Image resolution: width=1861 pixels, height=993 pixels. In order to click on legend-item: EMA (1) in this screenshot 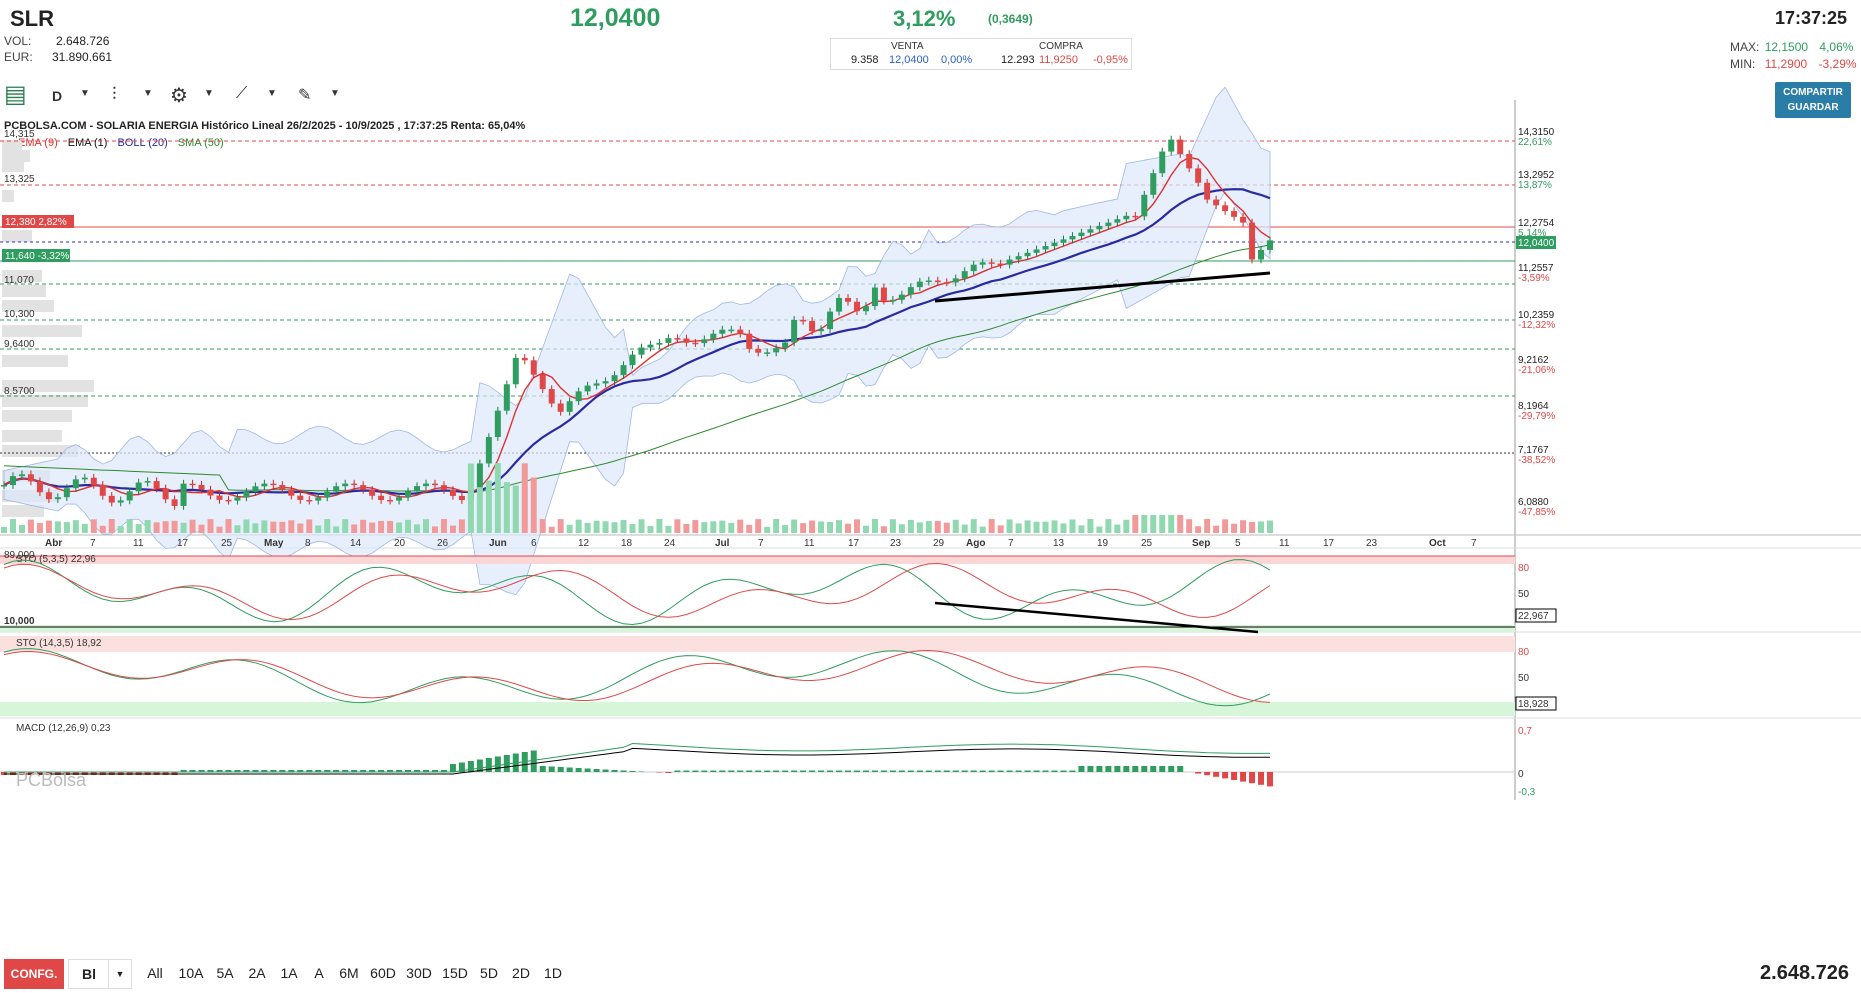, I will do `click(87, 143)`.